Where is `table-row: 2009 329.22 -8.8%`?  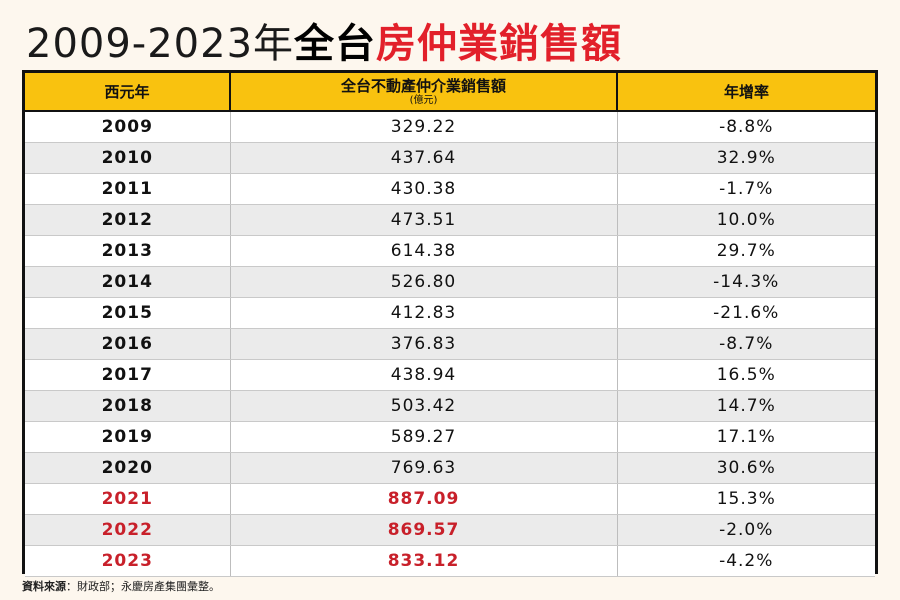 table-row: 2009 329.22 -8.8% is located at coordinates (450, 127).